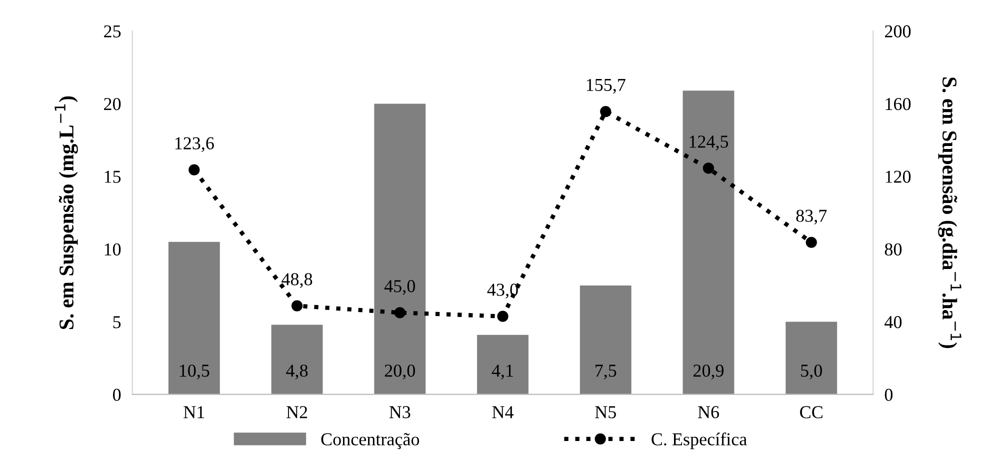  I want to click on data-label: 155,7, so click(606, 86).